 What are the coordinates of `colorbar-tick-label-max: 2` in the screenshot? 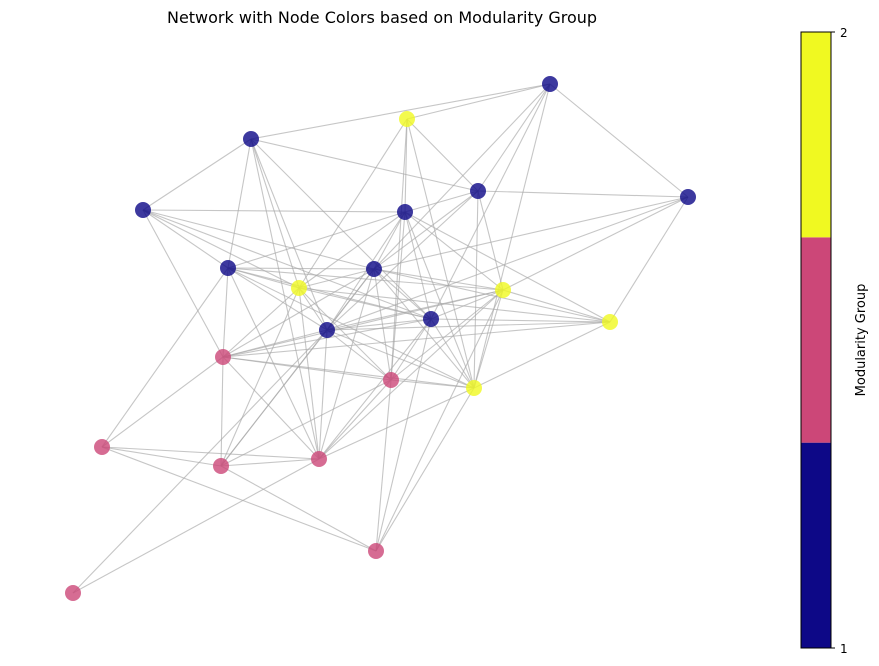 It's located at (844, 33).